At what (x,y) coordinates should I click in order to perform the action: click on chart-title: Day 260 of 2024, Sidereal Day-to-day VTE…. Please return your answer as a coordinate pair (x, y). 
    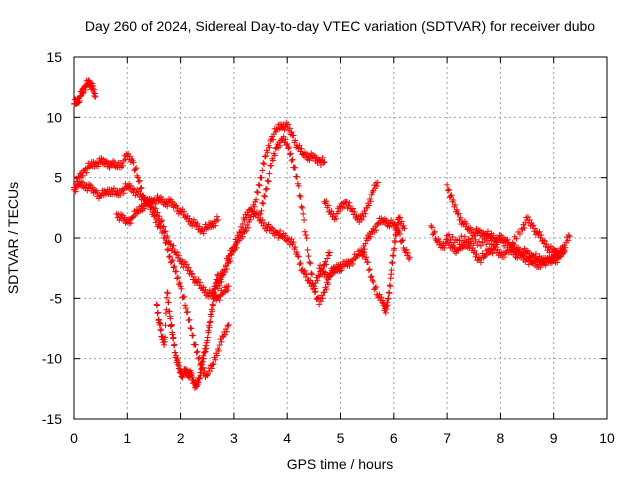
    Looking at the image, I should click on (340, 26).